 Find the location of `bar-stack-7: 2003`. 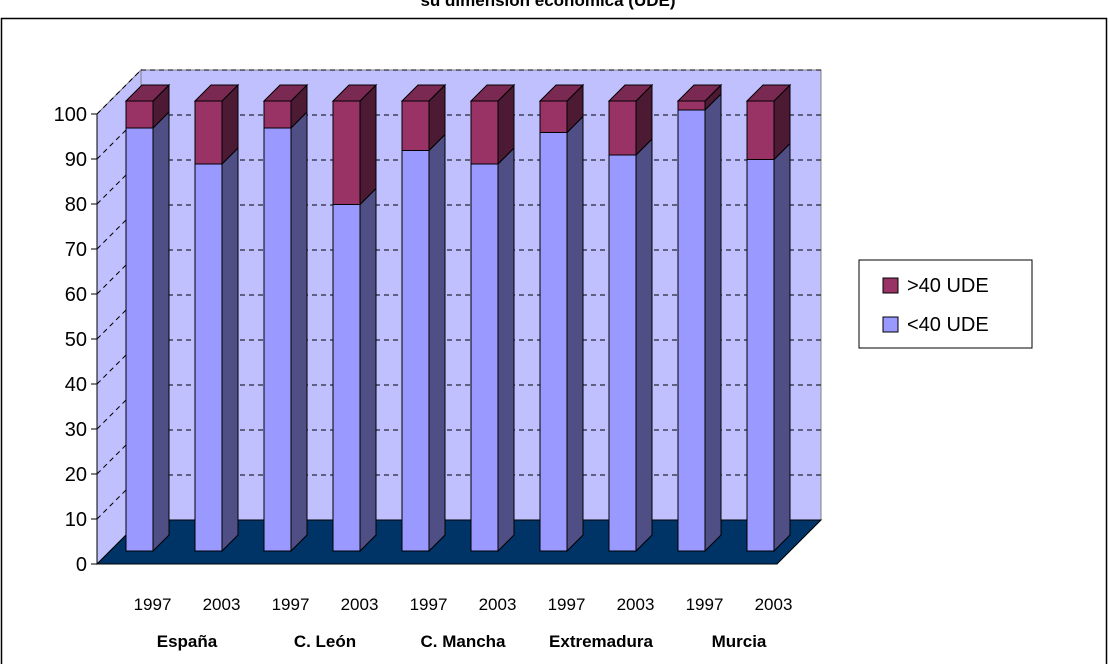

bar-stack-7: 2003 is located at coordinates (631, 348).